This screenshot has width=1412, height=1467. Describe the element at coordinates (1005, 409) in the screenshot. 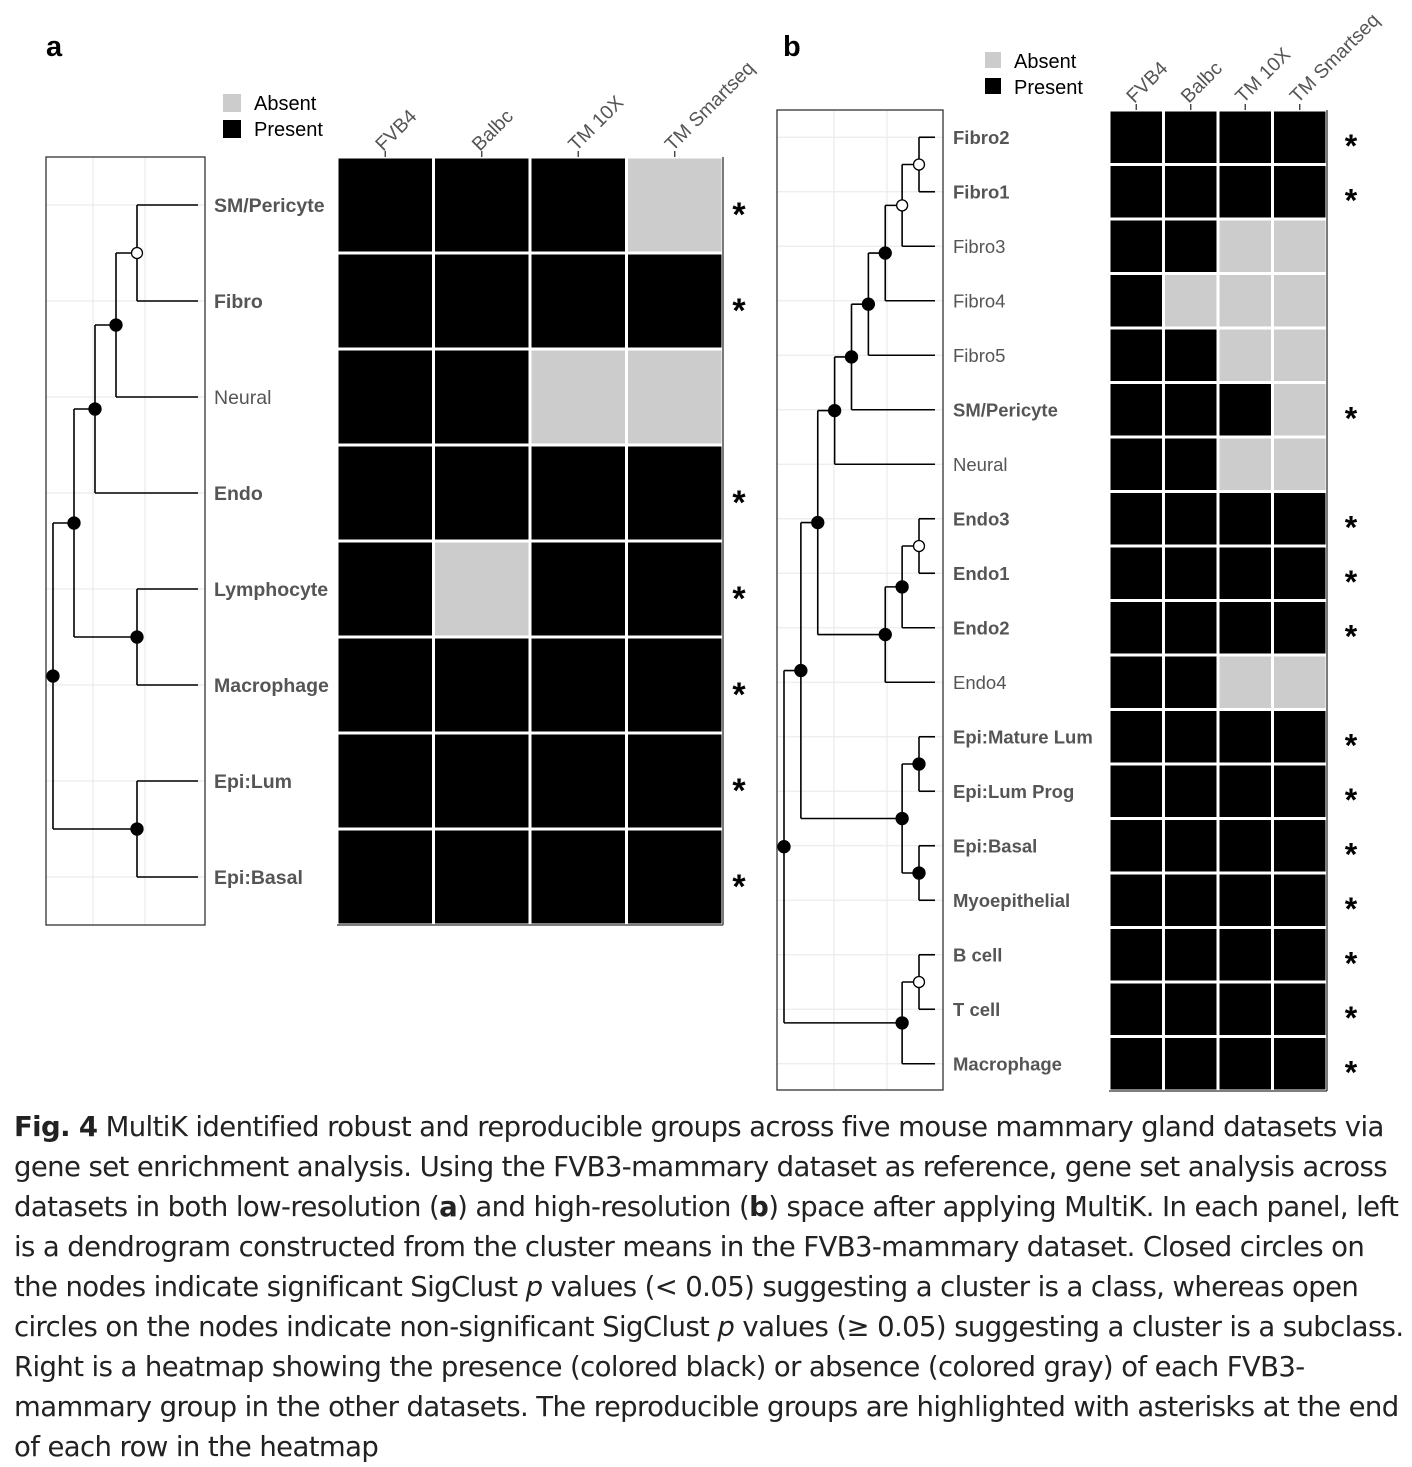

I see `row-label: SM/Pericyte` at that location.